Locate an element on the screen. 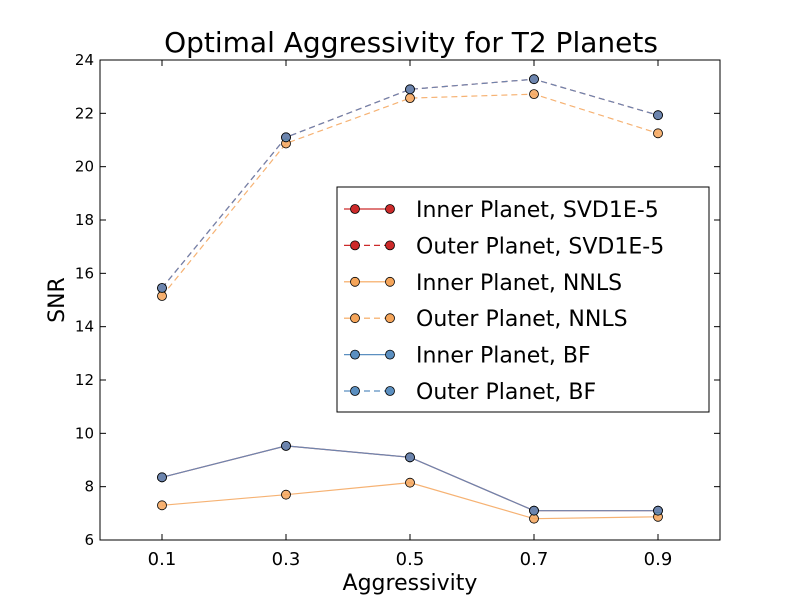  y-tick-label: 22 is located at coordinates (84, 113).